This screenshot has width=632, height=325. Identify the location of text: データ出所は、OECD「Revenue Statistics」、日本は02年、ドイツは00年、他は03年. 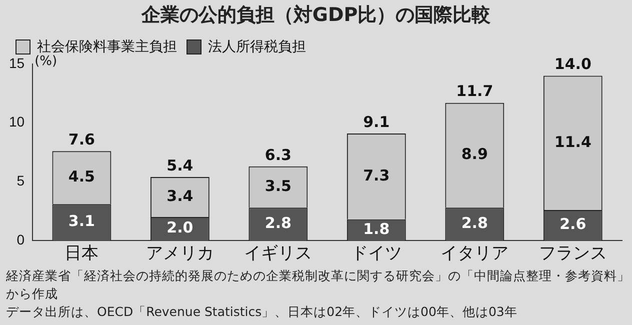
(262, 312).